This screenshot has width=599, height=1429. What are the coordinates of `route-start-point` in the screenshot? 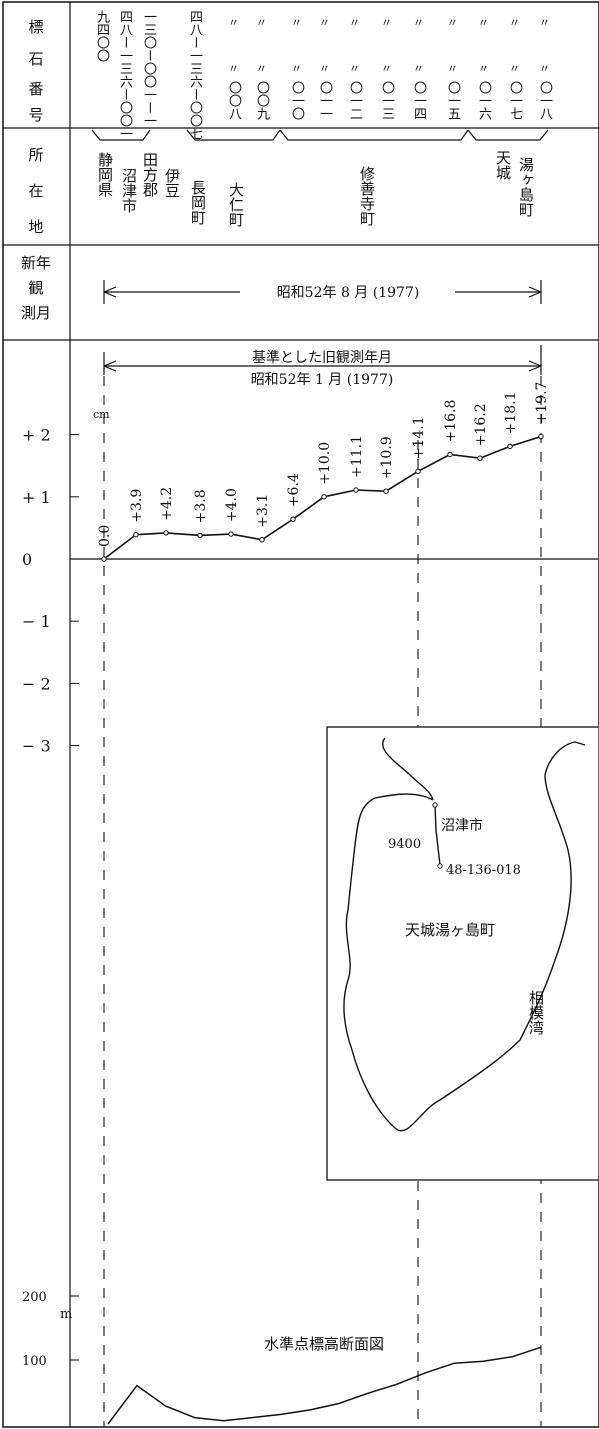 It's located at (435, 805).